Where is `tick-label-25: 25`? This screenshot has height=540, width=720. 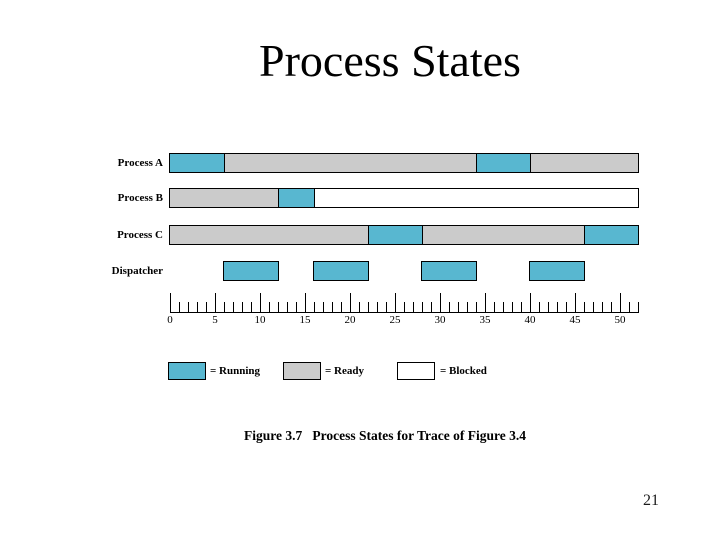 tick-label-25: 25 is located at coordinates (395, 320).